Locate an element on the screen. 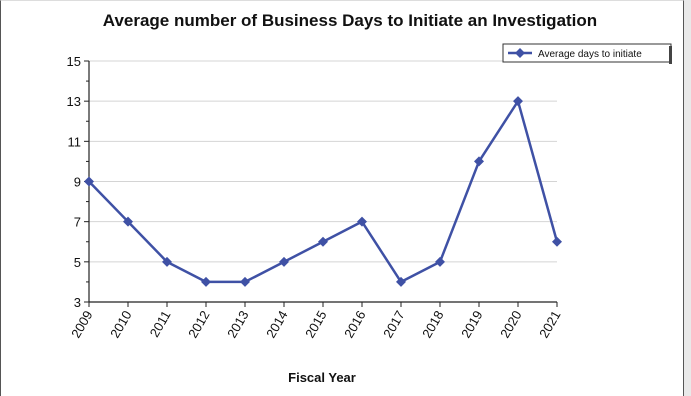  legend-entry-label: Average days to initiate is located at coordinates (590, 54).